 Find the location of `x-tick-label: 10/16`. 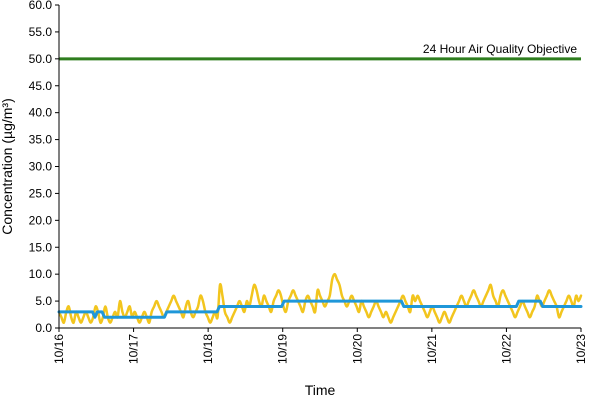

x-tick-label: 10/16 is located at coordinates (59, 349).